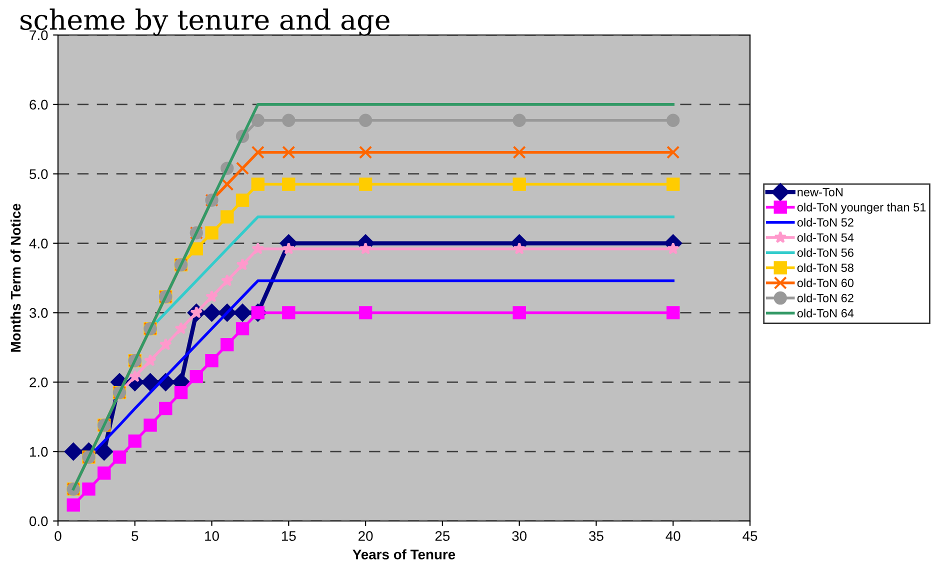 The width and height of the screenshot is (949, 569). Describe the element at coordinates (39, 521) in the screenshot. I see `y-tick-label: 0.0` at that location.